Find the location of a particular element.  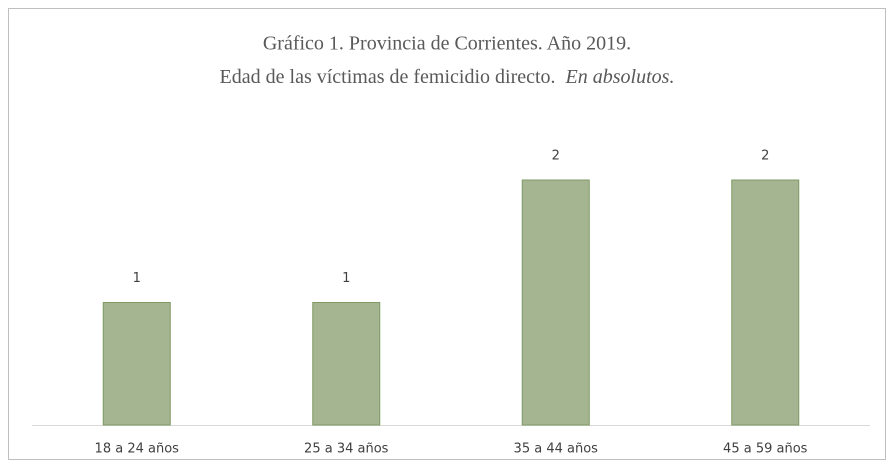

subtitle-italic: En absolutos. is located at coordinates (620, 77).